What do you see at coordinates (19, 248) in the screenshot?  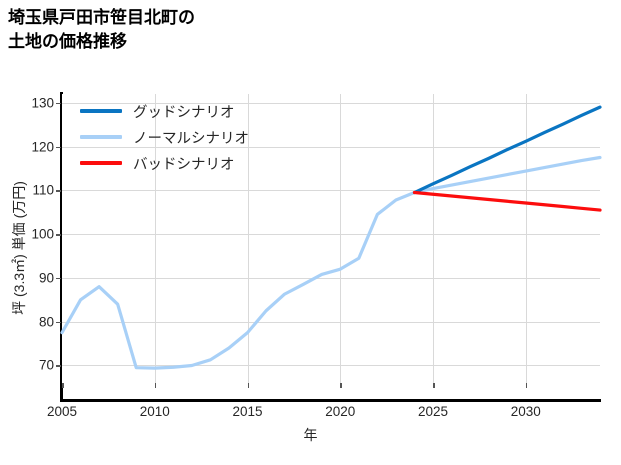 I see `y-axis-label: 坪 (3.3㎡) 単価 (万円)` at bounding box center [19, 248].